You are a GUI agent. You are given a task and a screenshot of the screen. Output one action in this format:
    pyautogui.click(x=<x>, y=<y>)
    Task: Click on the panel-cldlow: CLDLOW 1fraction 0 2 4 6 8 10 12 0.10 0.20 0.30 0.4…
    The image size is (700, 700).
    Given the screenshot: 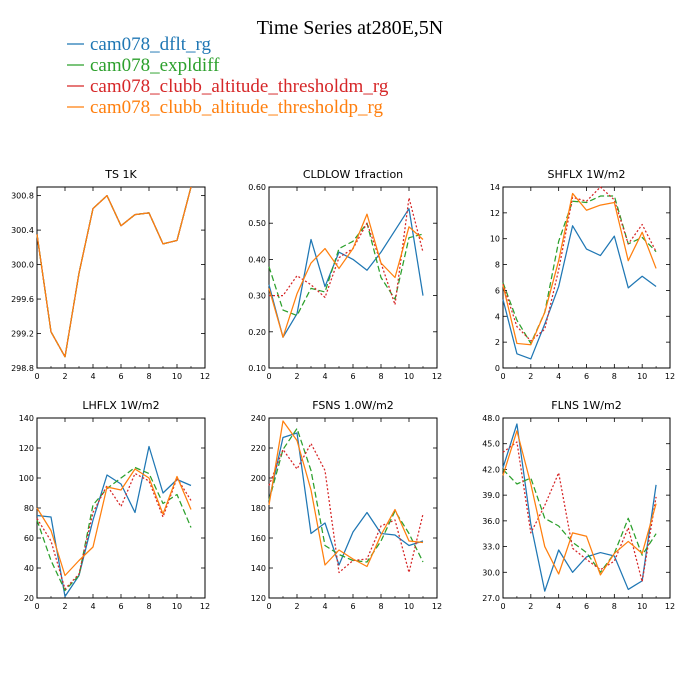 What is the action you would take?
    pyautogui.click(x=345, y=274)
    